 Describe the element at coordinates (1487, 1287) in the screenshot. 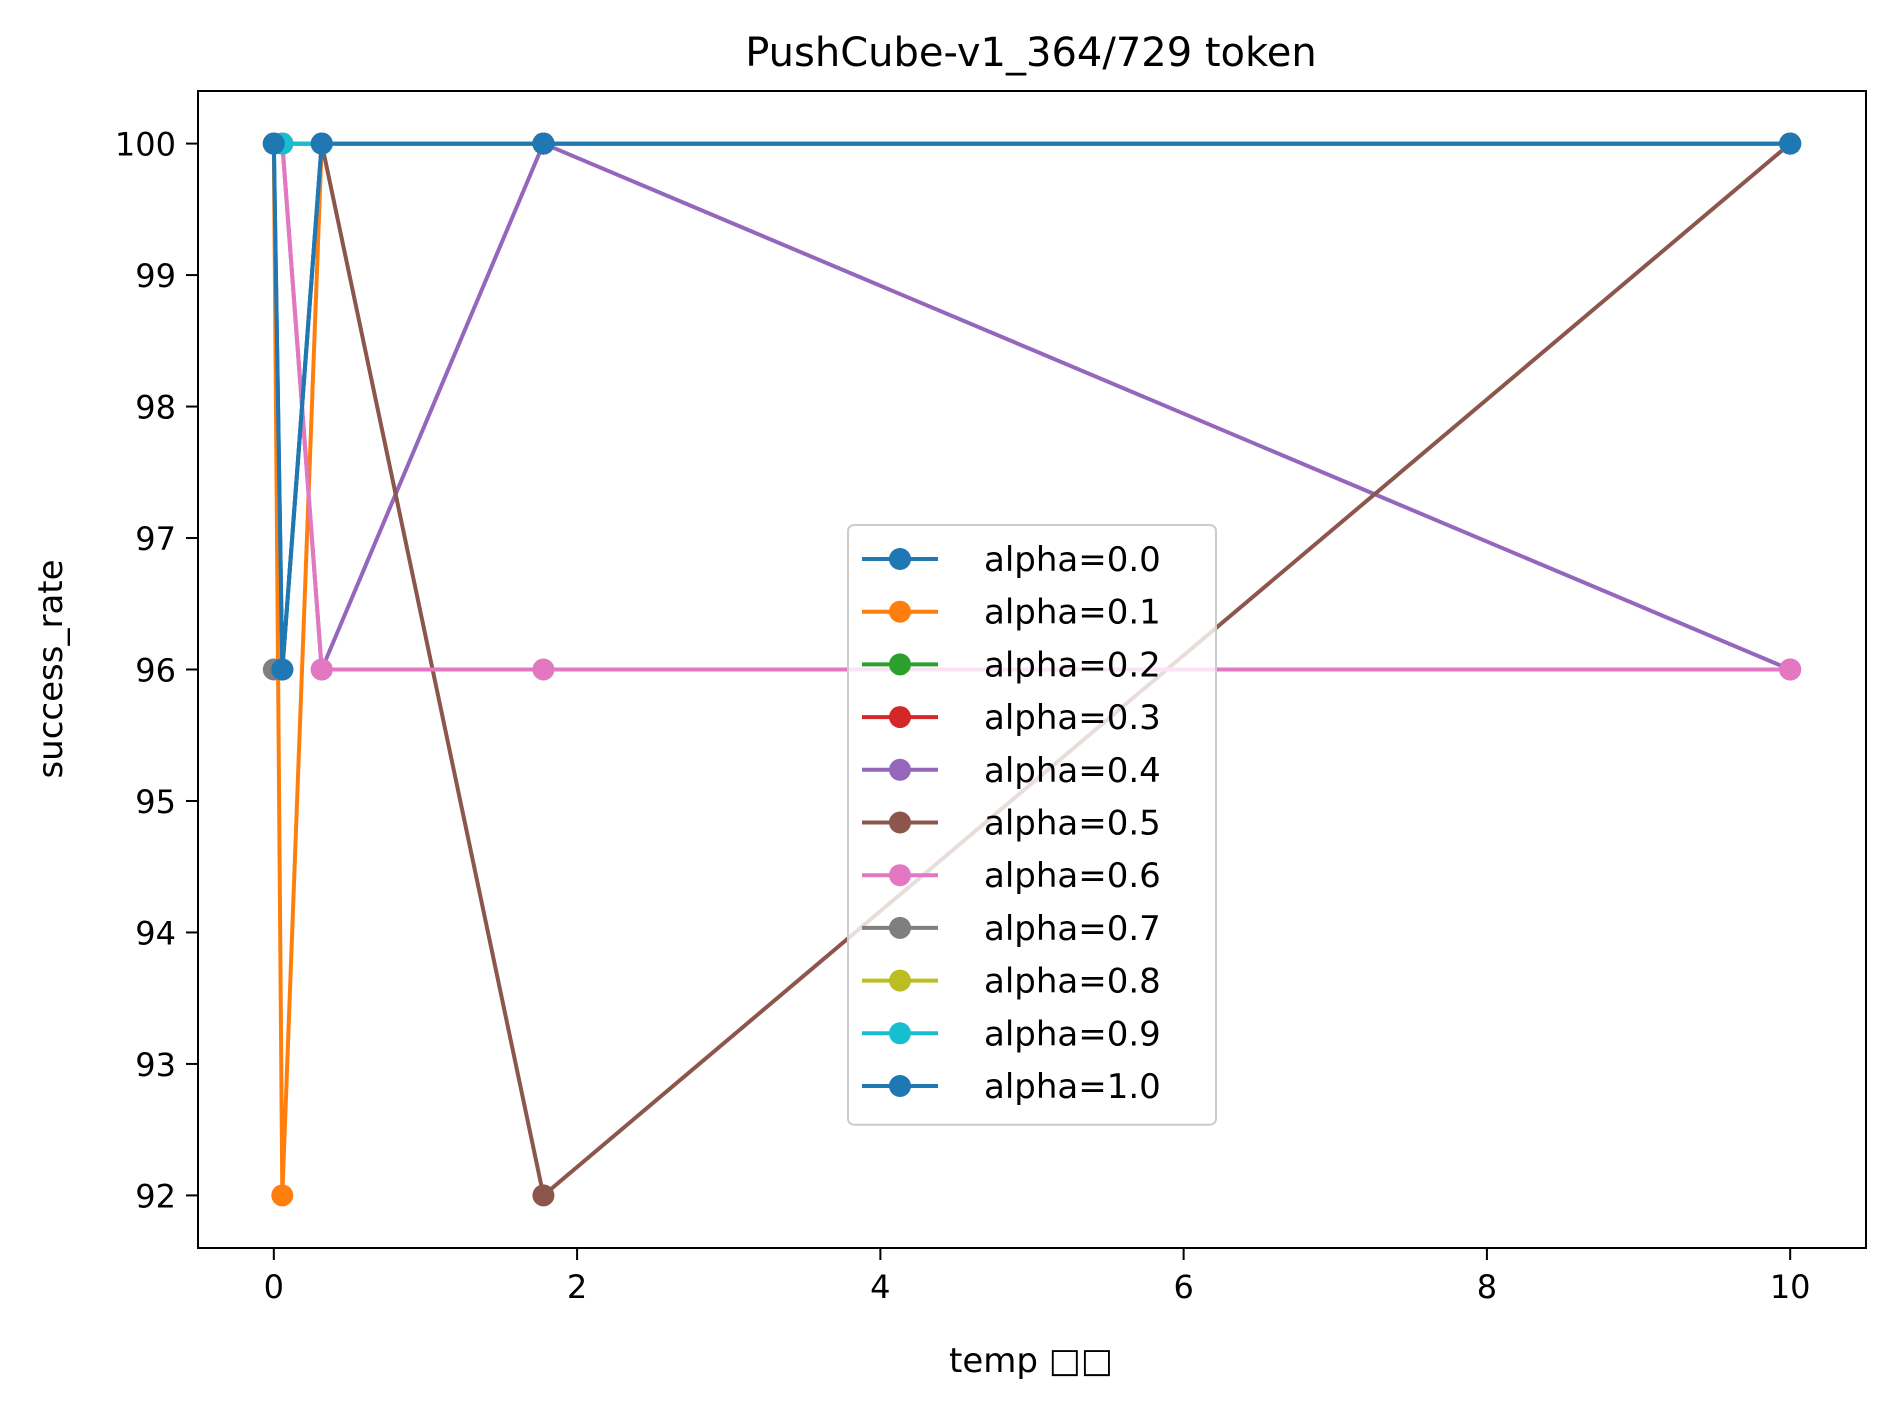

I see `x-tick-label: 8` at that location.